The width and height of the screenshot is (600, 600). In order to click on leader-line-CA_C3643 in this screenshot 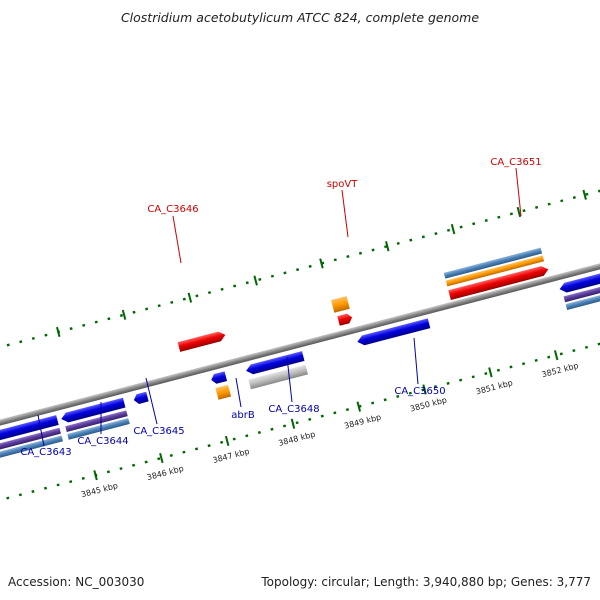, I will do `click(41, 430)`.